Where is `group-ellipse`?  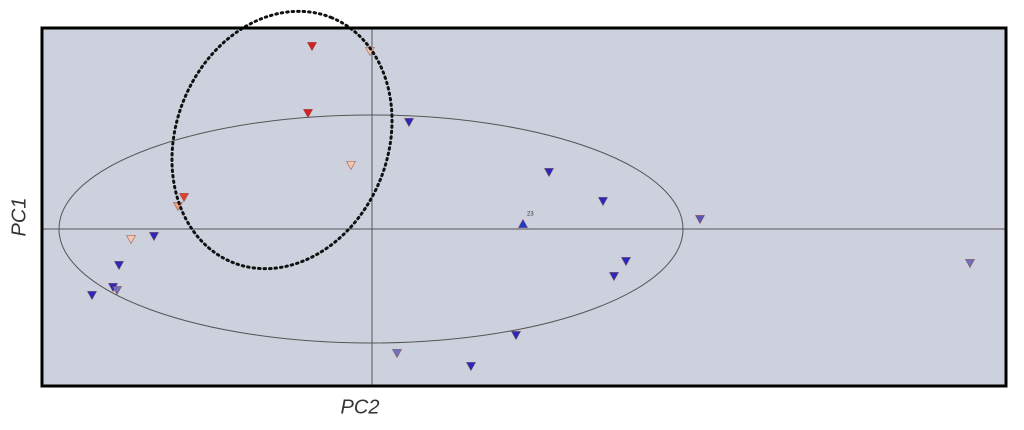
group-ellipse is located at coordinates (282, 140).